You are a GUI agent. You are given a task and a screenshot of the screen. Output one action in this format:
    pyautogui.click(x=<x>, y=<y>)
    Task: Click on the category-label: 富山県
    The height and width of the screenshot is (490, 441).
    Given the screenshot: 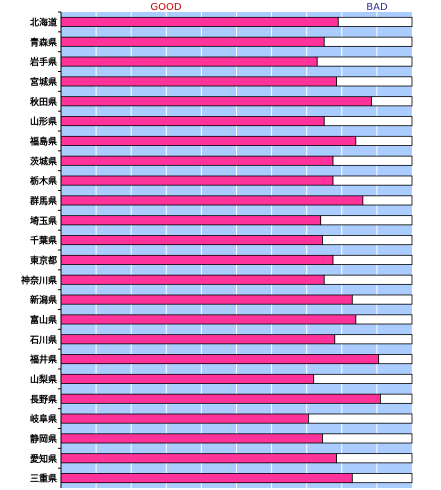 What is the action you would take?
    pyautogui.click(x=43, y=320)
    